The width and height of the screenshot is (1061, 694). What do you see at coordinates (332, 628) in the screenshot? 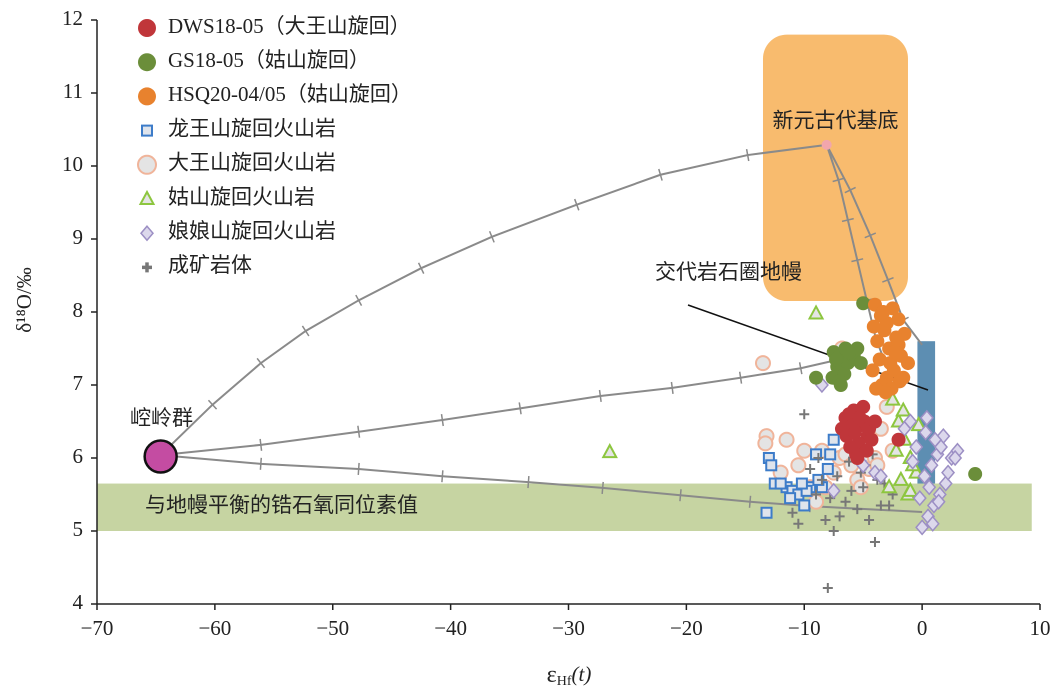
I see `x-tick-label: −50` at bounding box center [332, 628].